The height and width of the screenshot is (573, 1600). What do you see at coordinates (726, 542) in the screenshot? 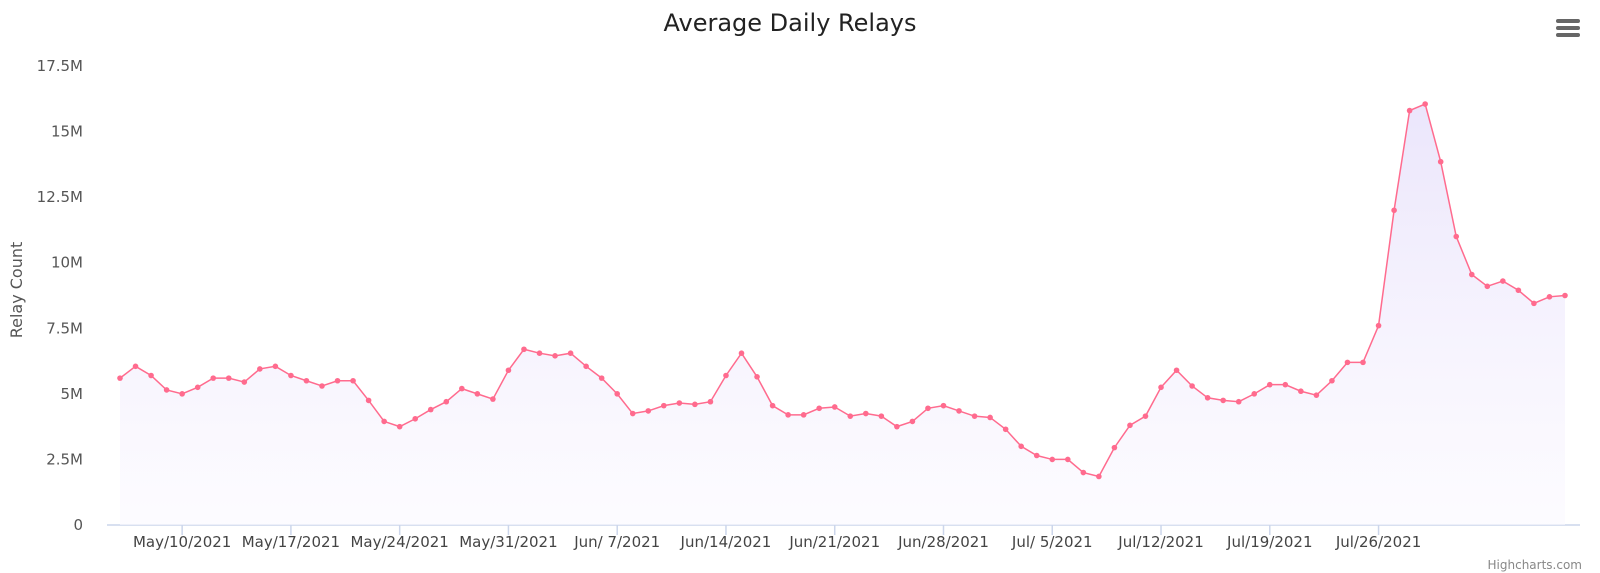
I see `x-tick-label: Jun/14/2021` at bounding box center [726, 542].